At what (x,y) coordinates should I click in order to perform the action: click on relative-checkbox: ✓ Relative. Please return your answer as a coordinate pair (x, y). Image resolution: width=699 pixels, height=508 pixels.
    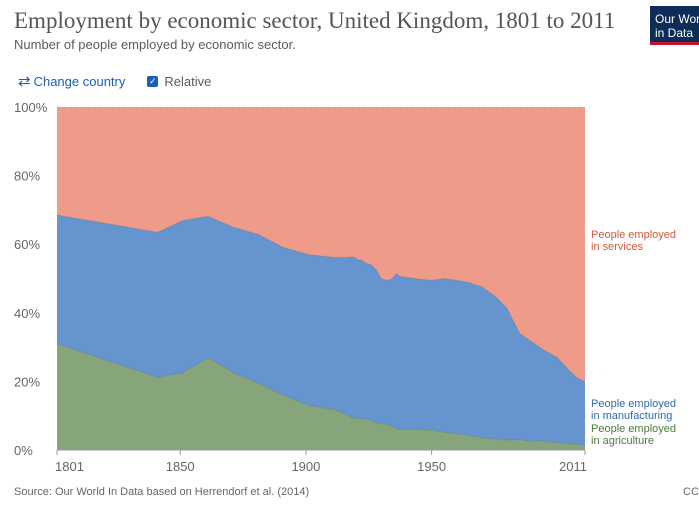
    Looking at the image, I should click on (179, 81).